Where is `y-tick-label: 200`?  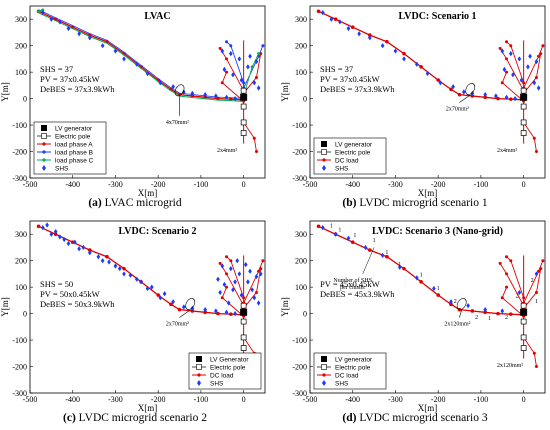
y-tick-label: 200 is located at coordinates (301, 261).